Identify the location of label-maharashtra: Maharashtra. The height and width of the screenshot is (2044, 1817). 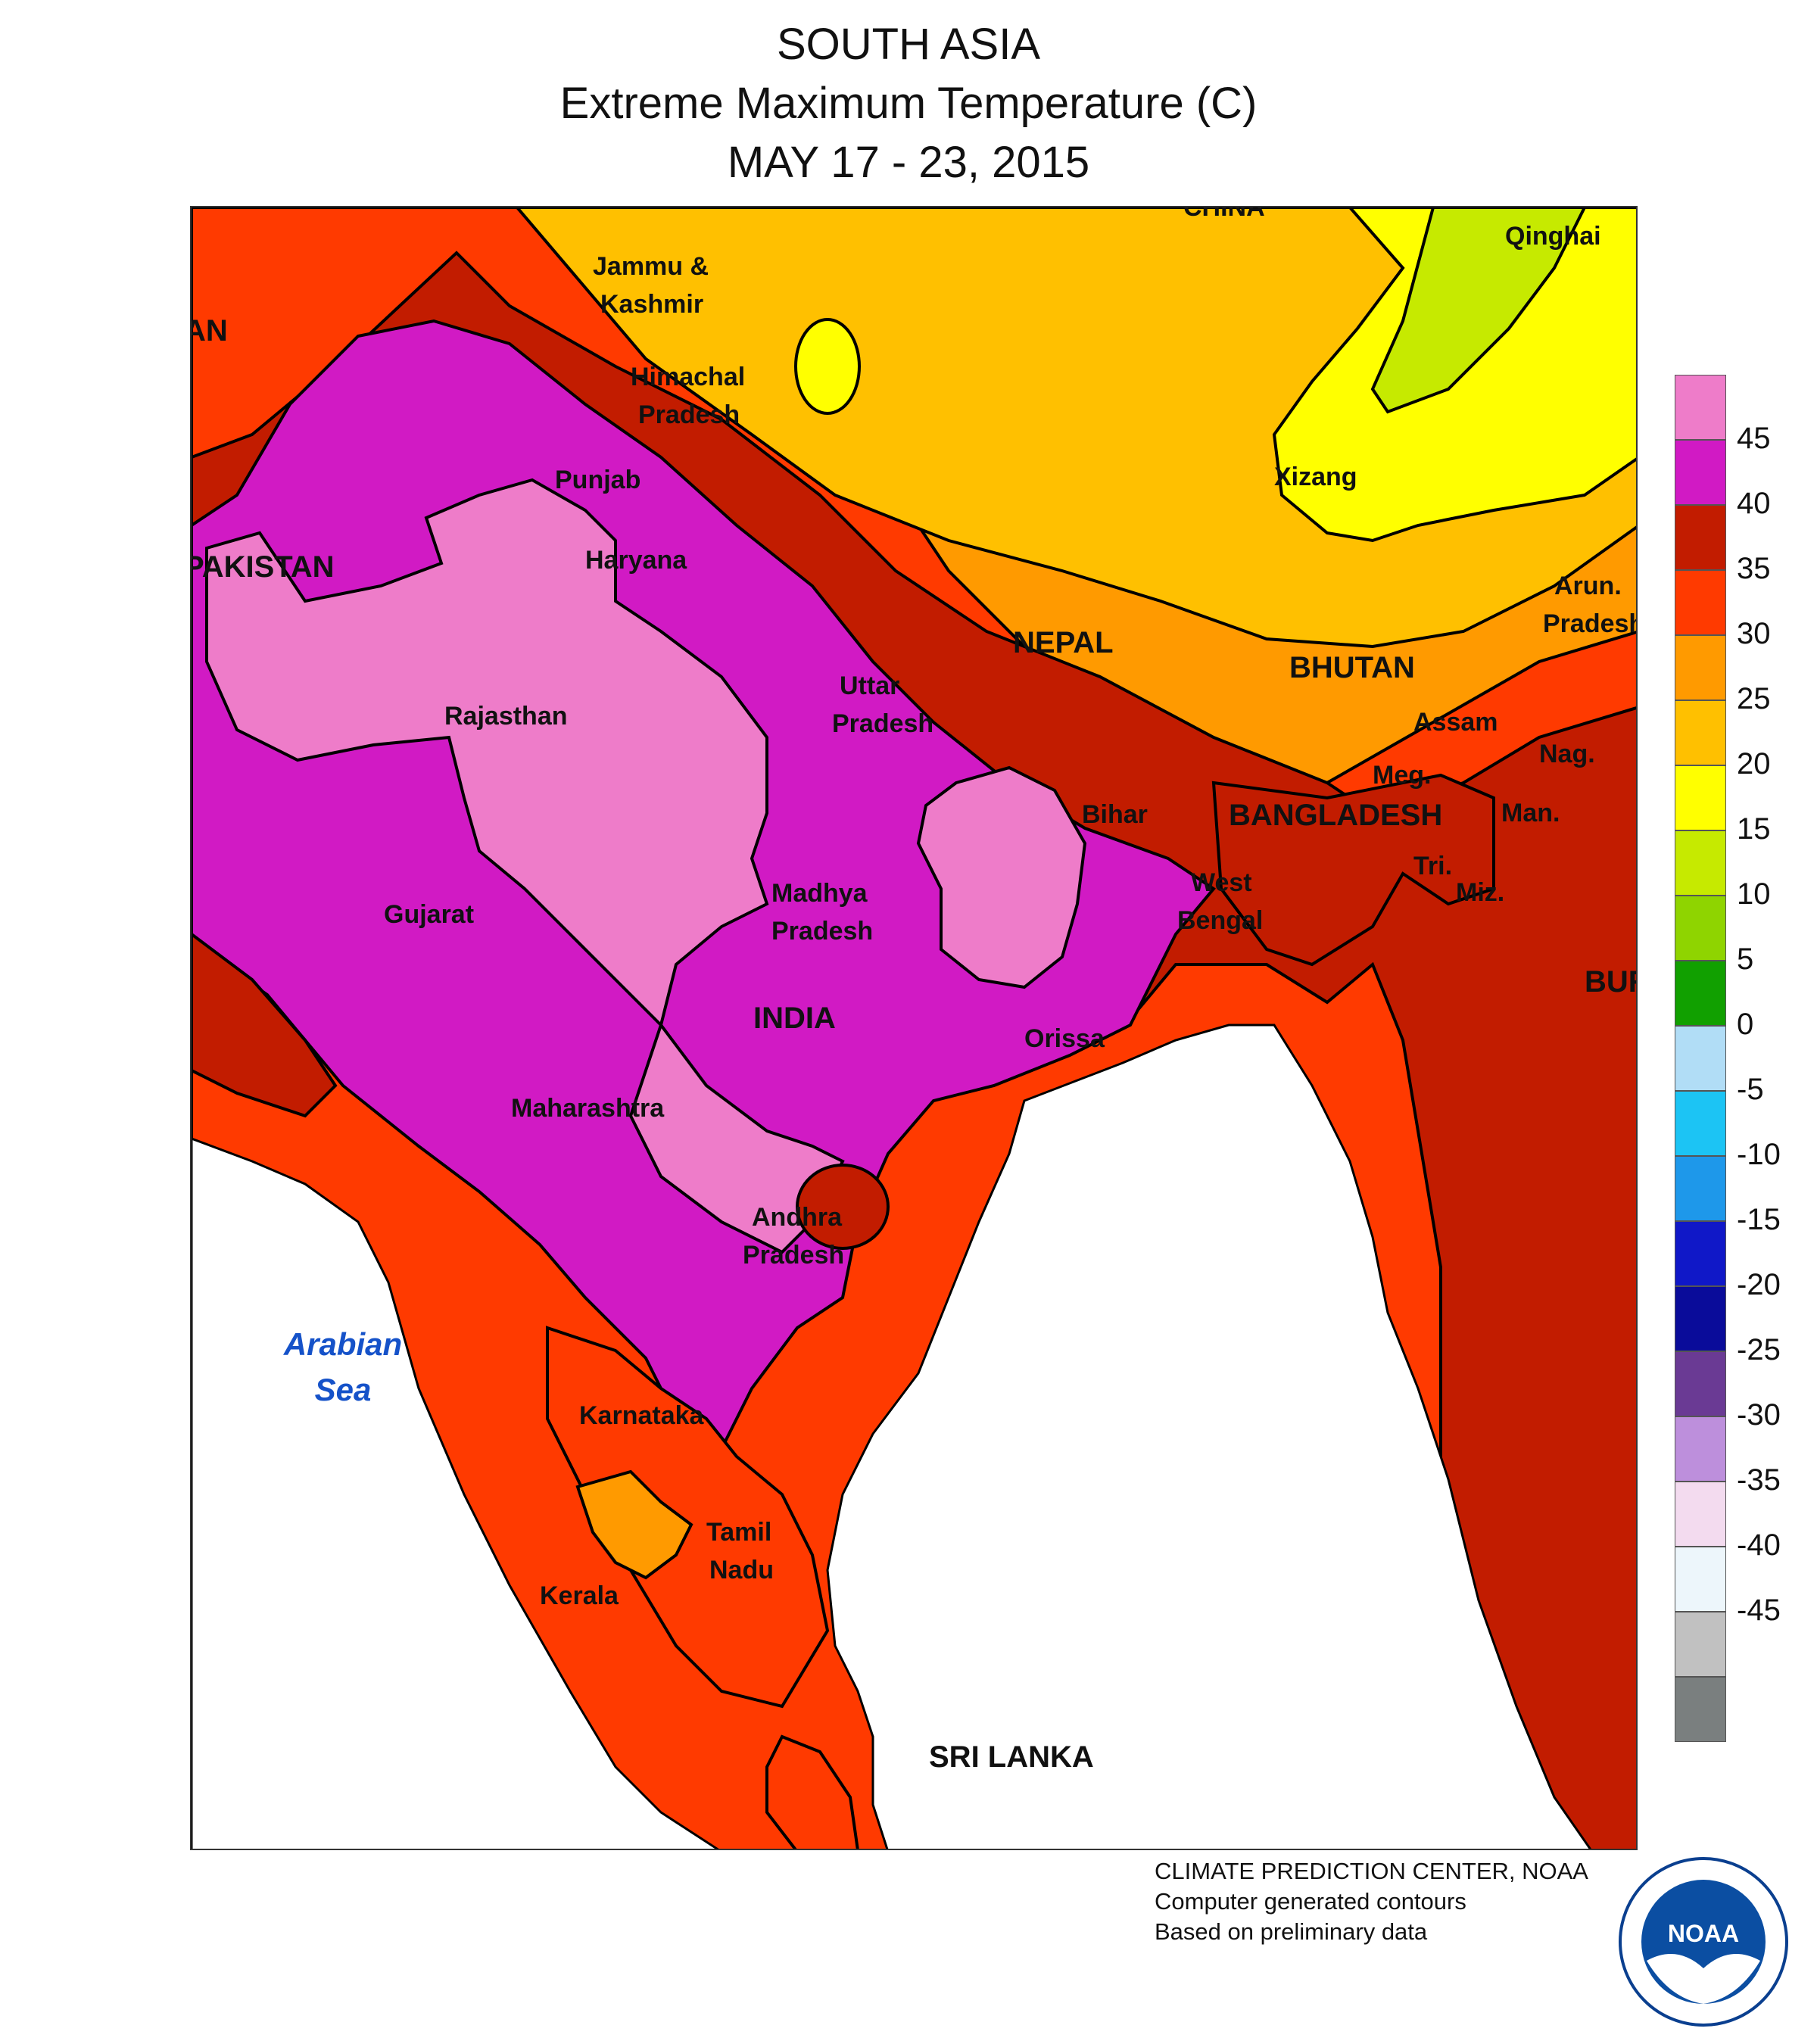
(588, 1108).